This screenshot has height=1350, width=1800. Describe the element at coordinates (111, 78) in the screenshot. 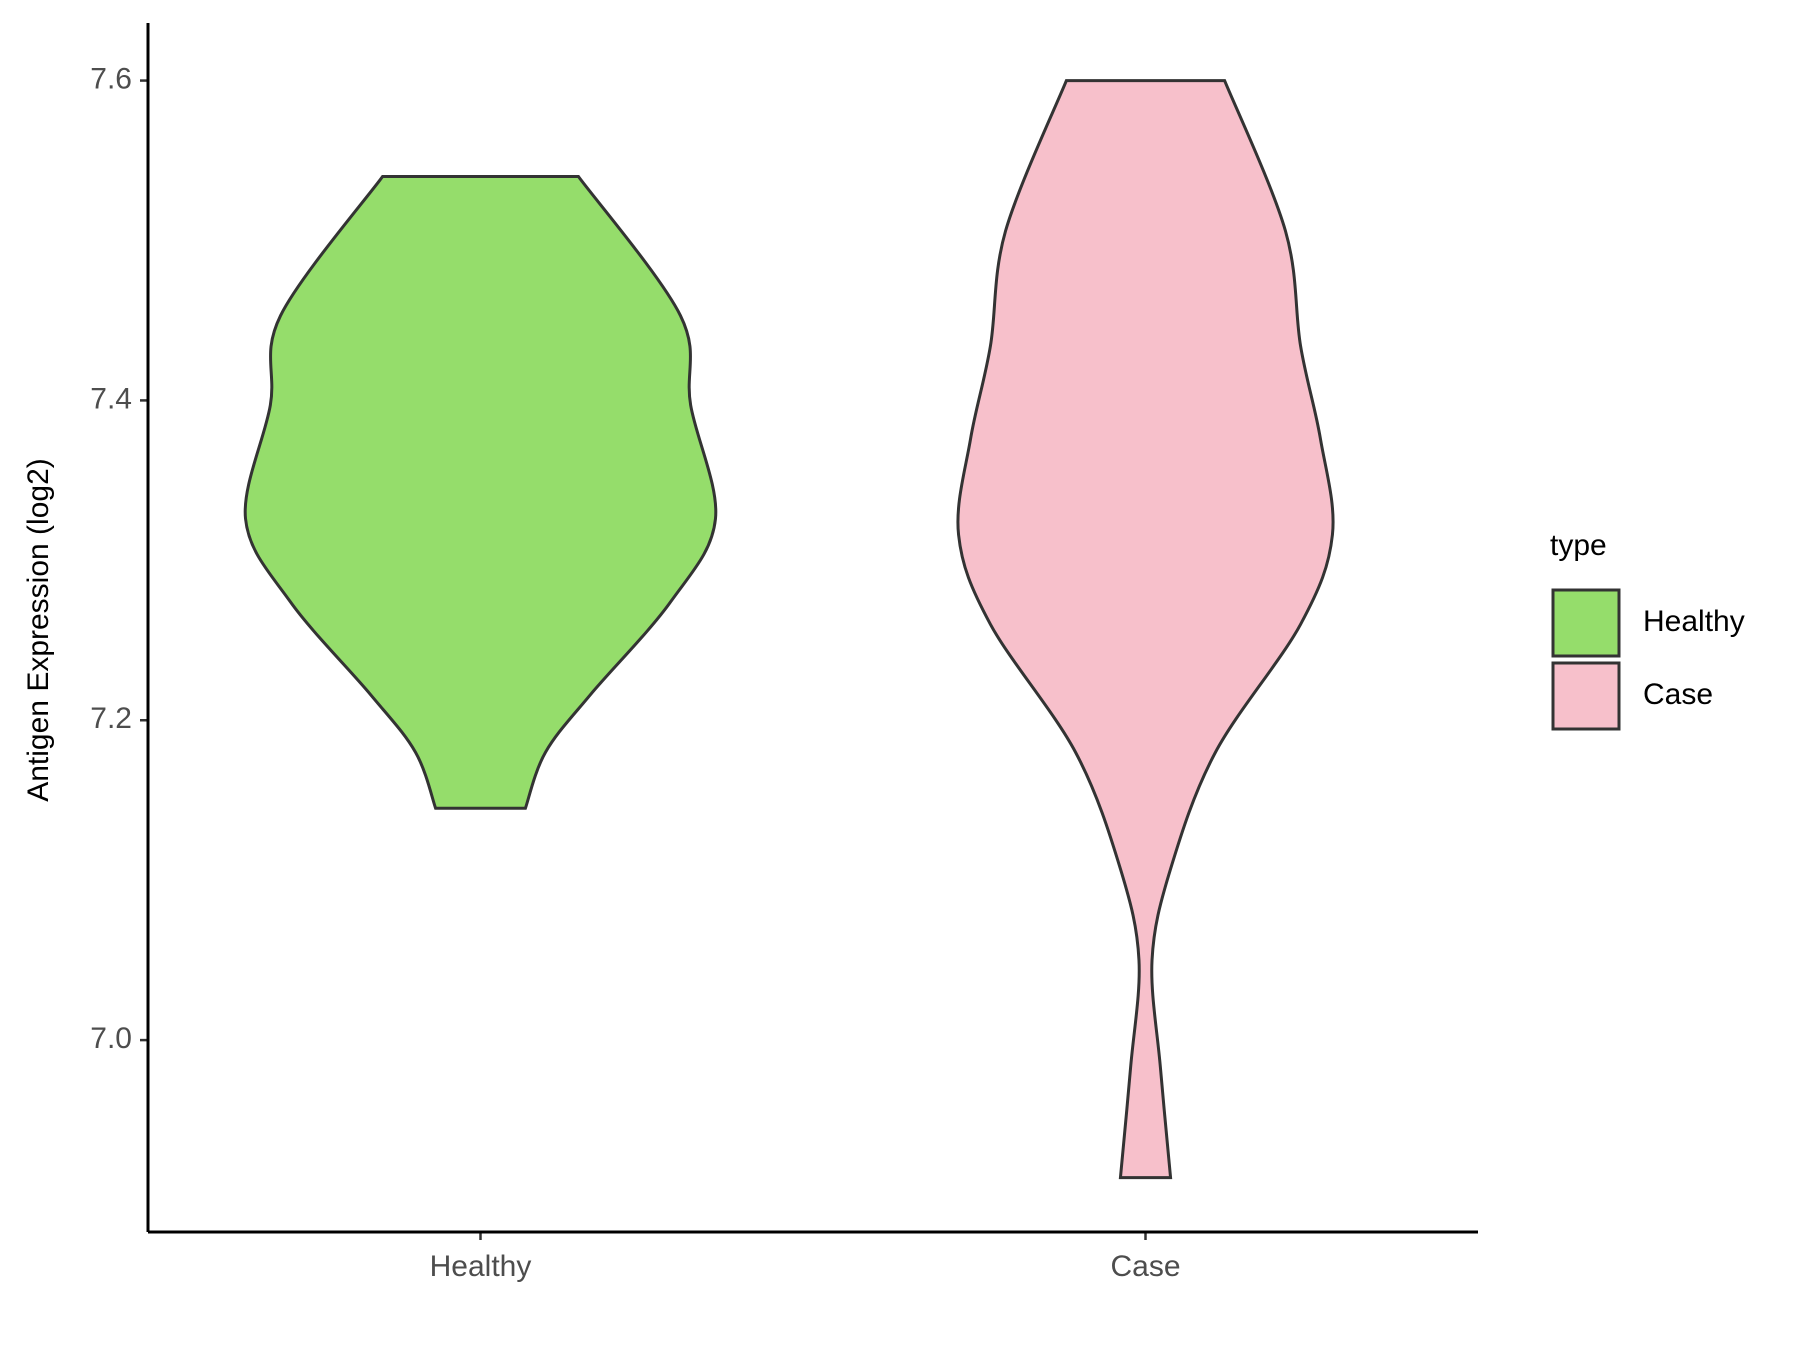

I see `y-tick-label: 7.6` at that location.